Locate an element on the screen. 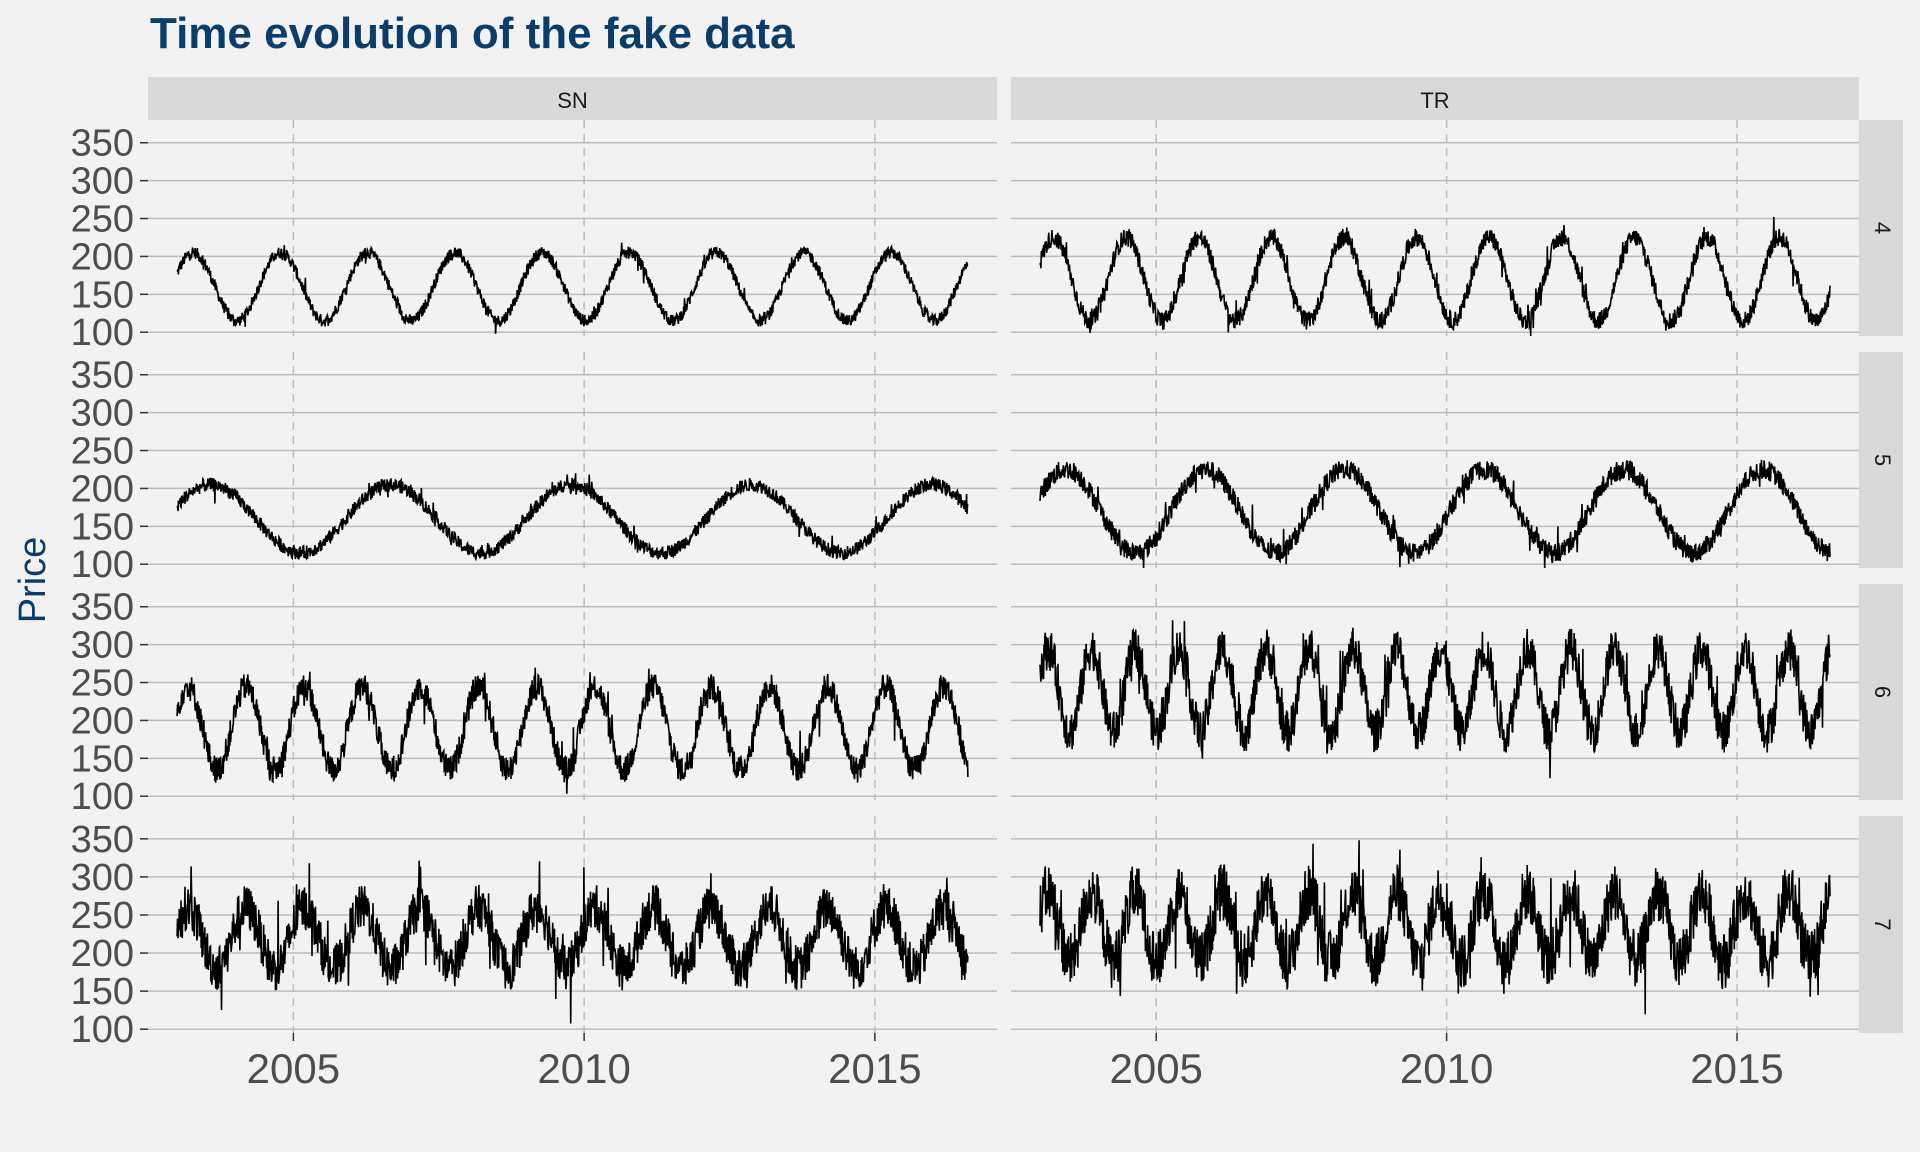 The height and width of the screenshot is (1152, 1920). facet-strip-label: 4 is located at coordinates (1882, 228).